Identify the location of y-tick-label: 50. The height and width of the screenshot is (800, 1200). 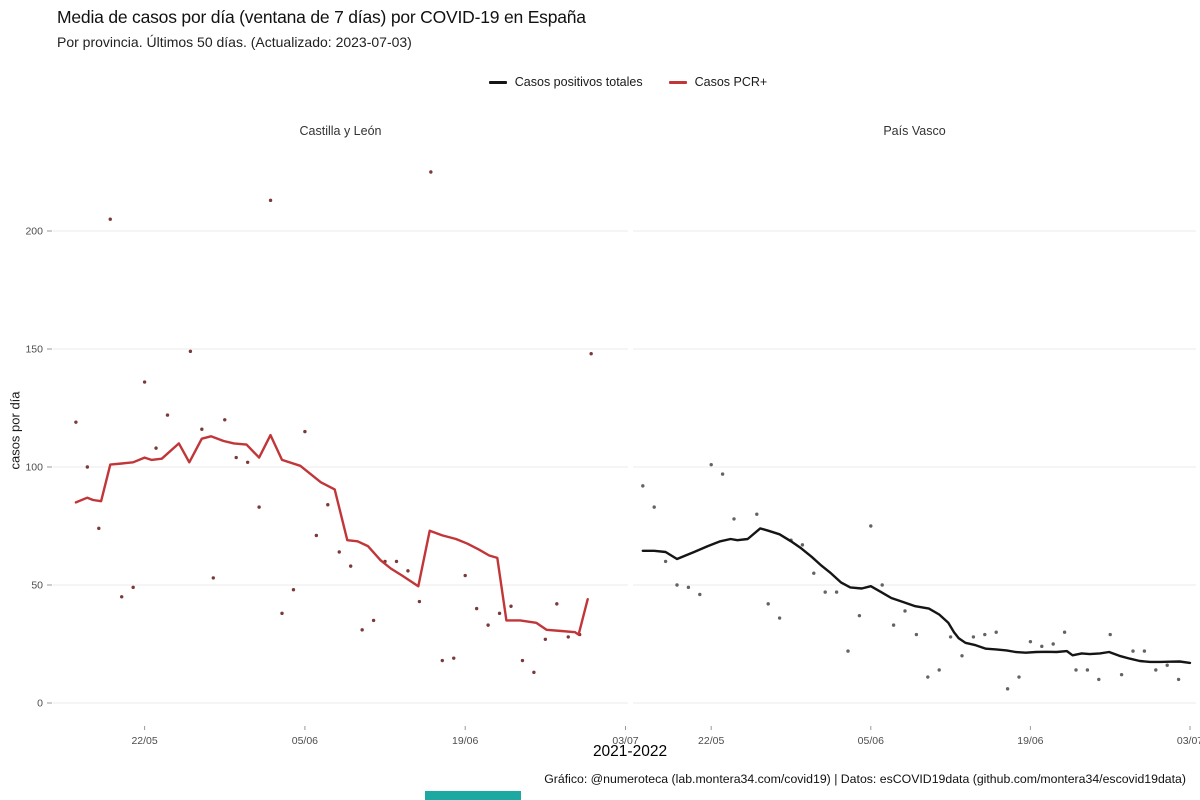
(37, 586).